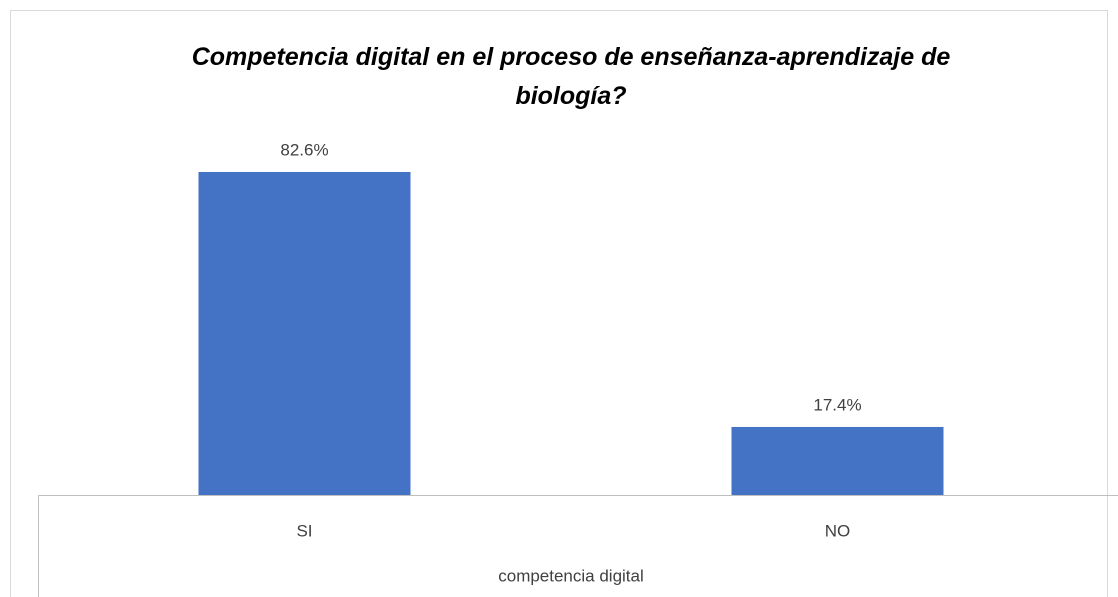  What do you see at coordinates (304, 149) in the screenshot?
I see `data-label: 82.6%` at bounding box center [304, 149].